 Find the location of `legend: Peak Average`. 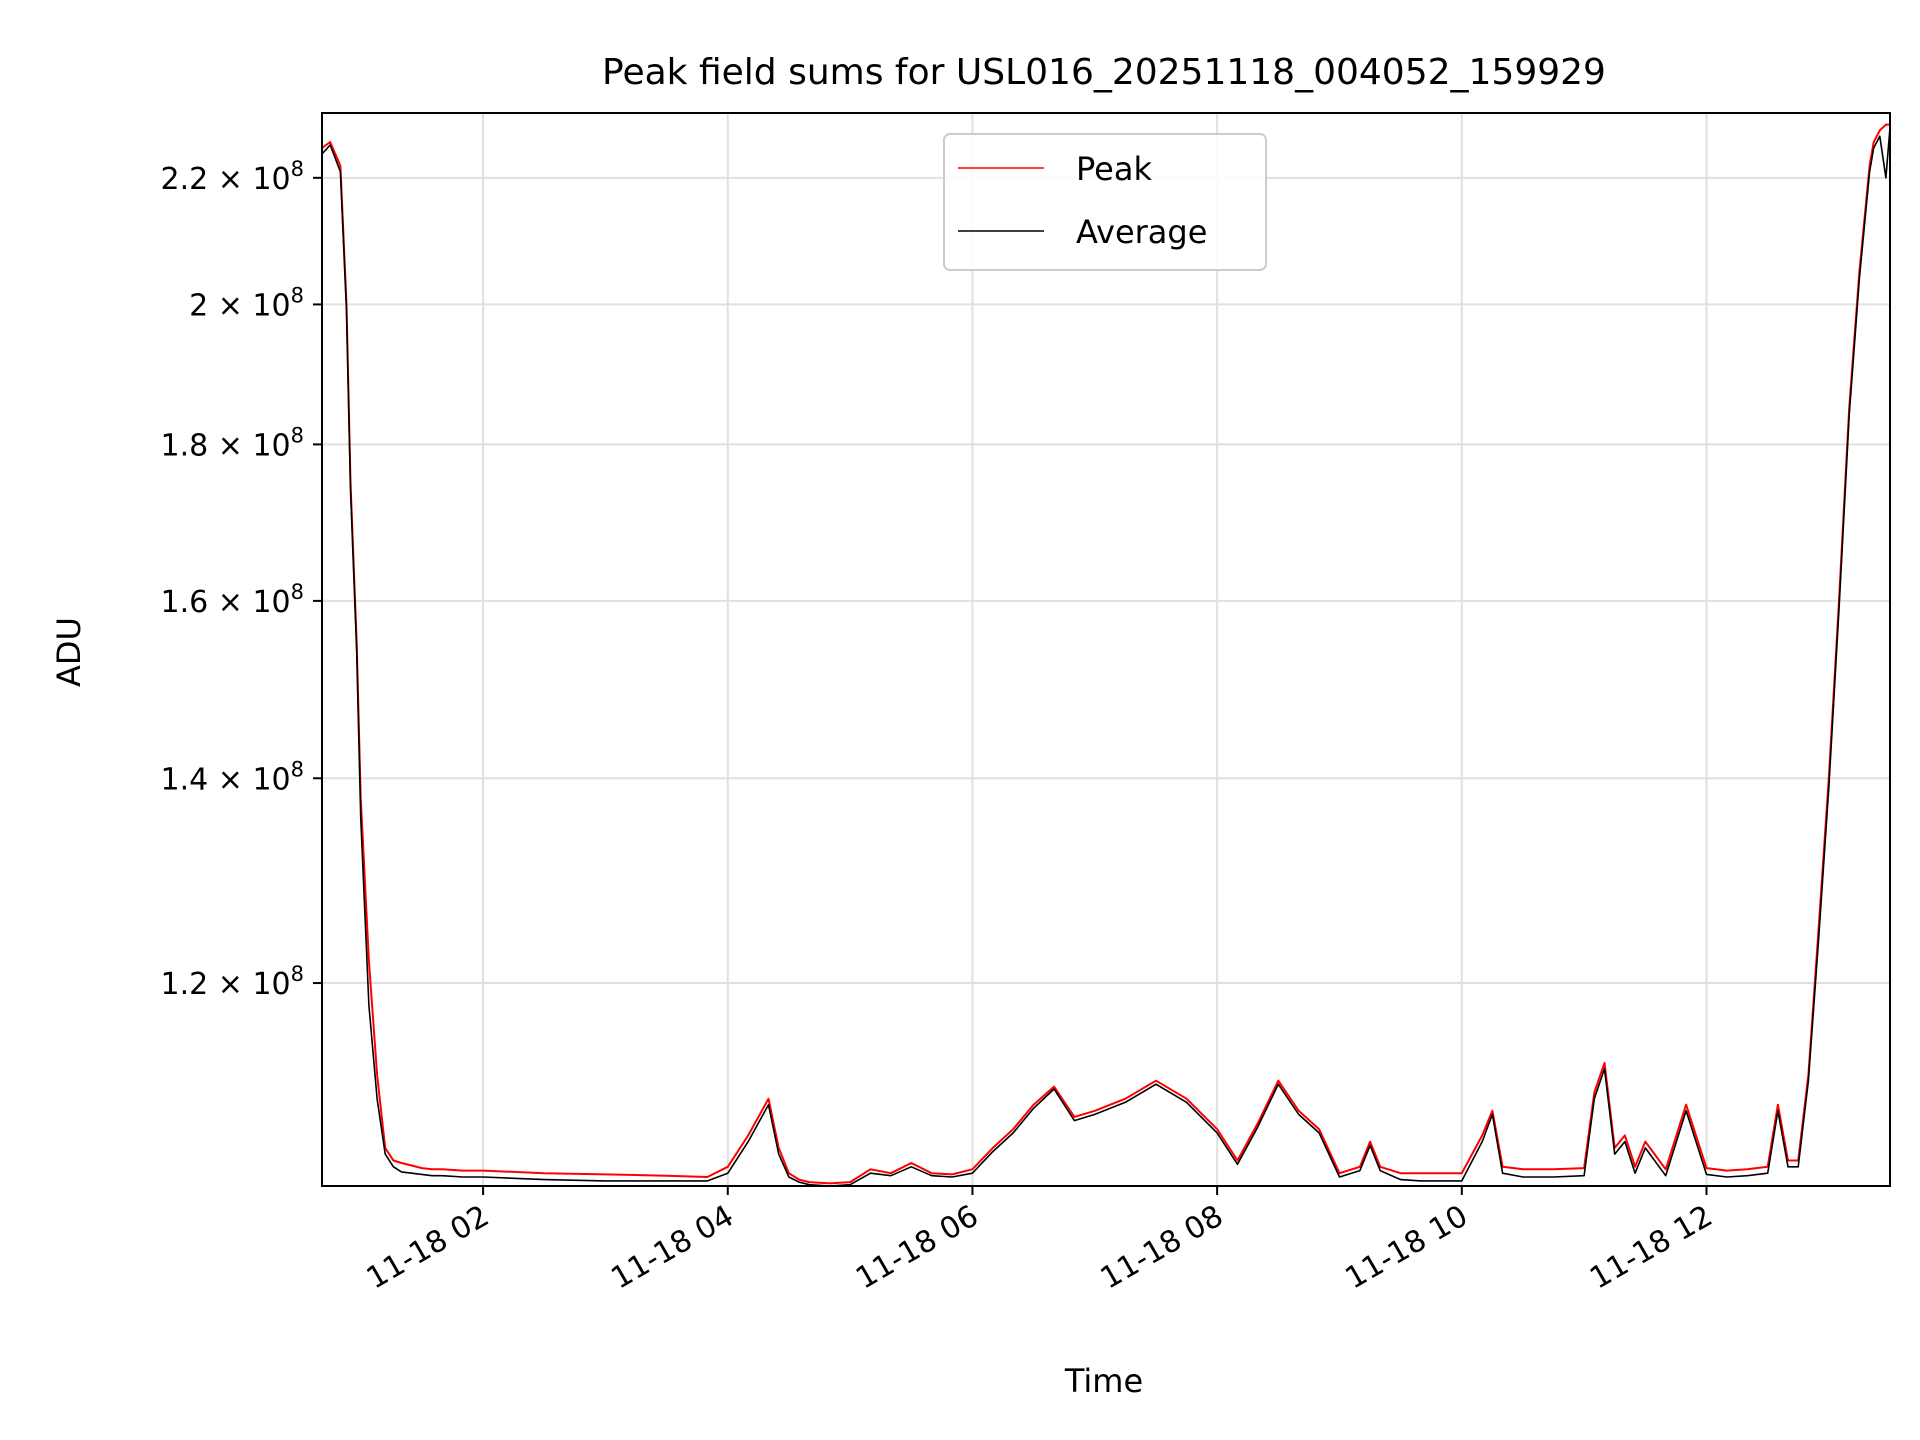

legend: Peak Average is located at coordinates (1105, 202).